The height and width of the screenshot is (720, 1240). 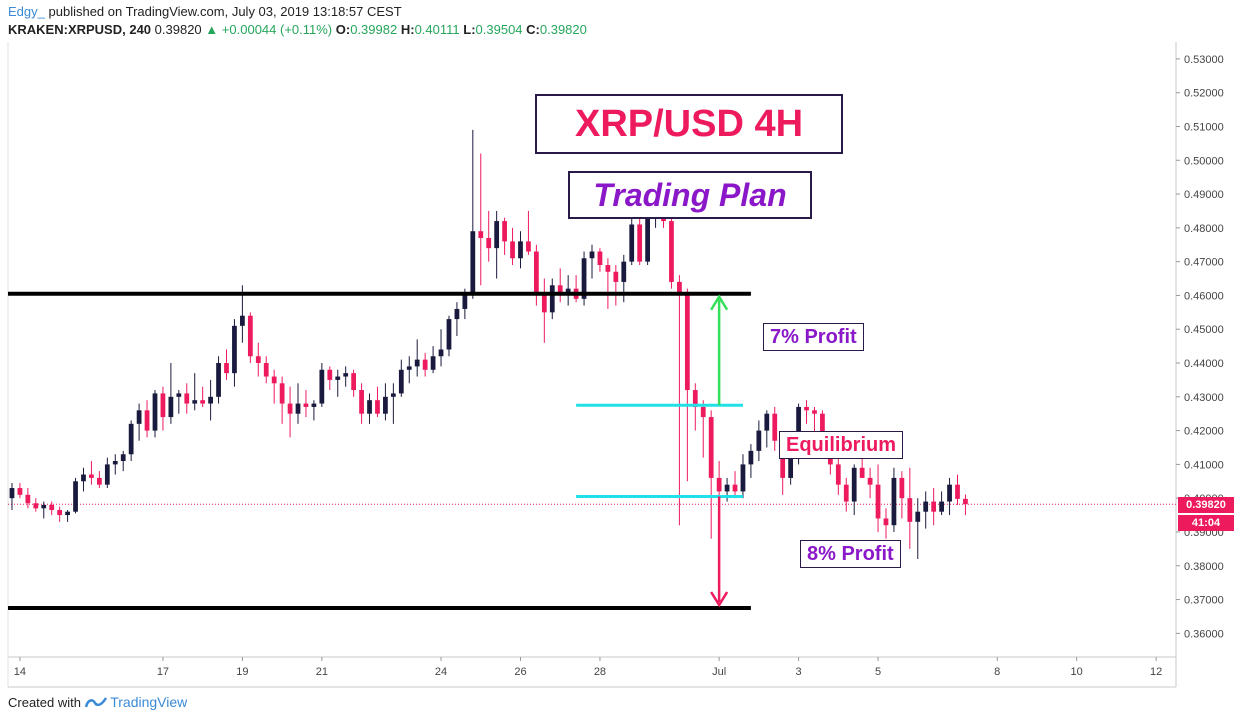 I want to click on y-tick-label: 0.41000, so click(x=1204, y=465).